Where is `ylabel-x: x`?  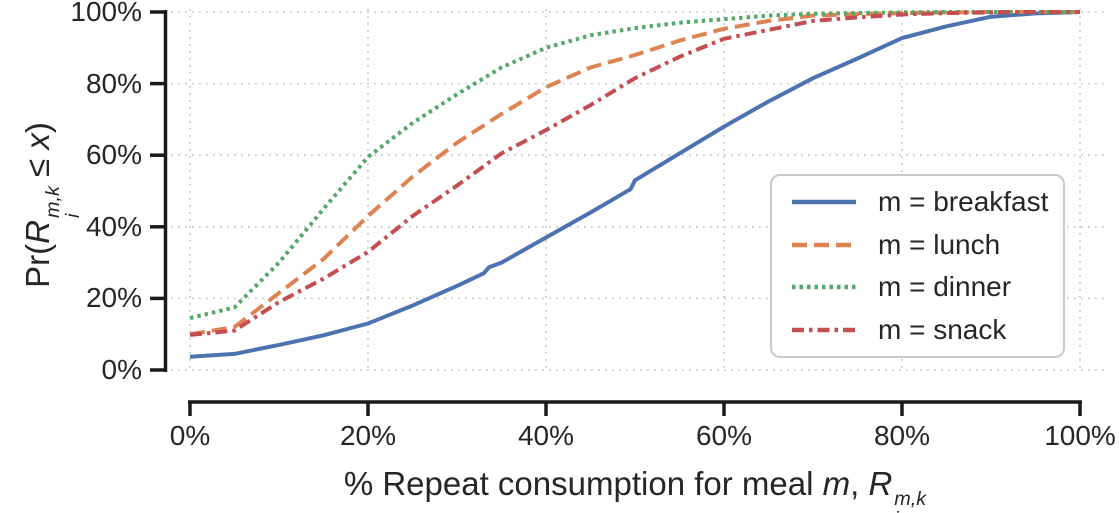
ylabel-x: x is located at coordinates (37, 141).